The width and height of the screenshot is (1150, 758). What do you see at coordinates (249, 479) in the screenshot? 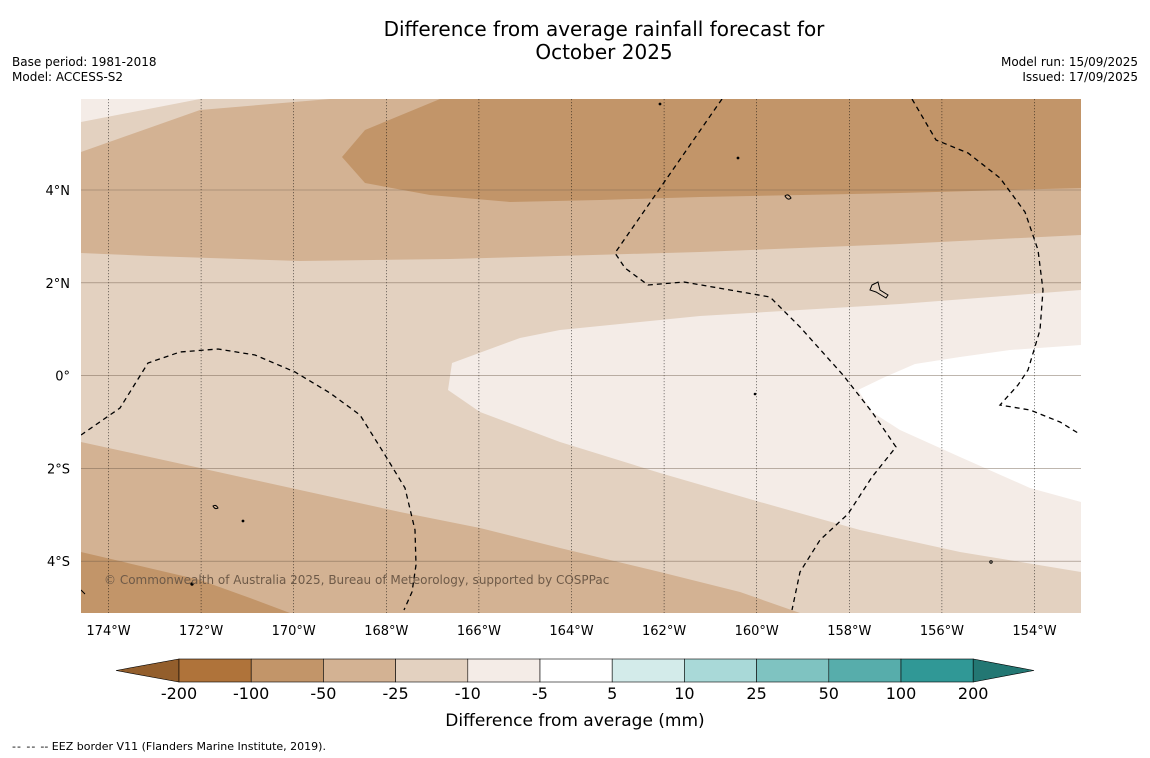
I see `eez-border-west` at bounding box center [249, 479].